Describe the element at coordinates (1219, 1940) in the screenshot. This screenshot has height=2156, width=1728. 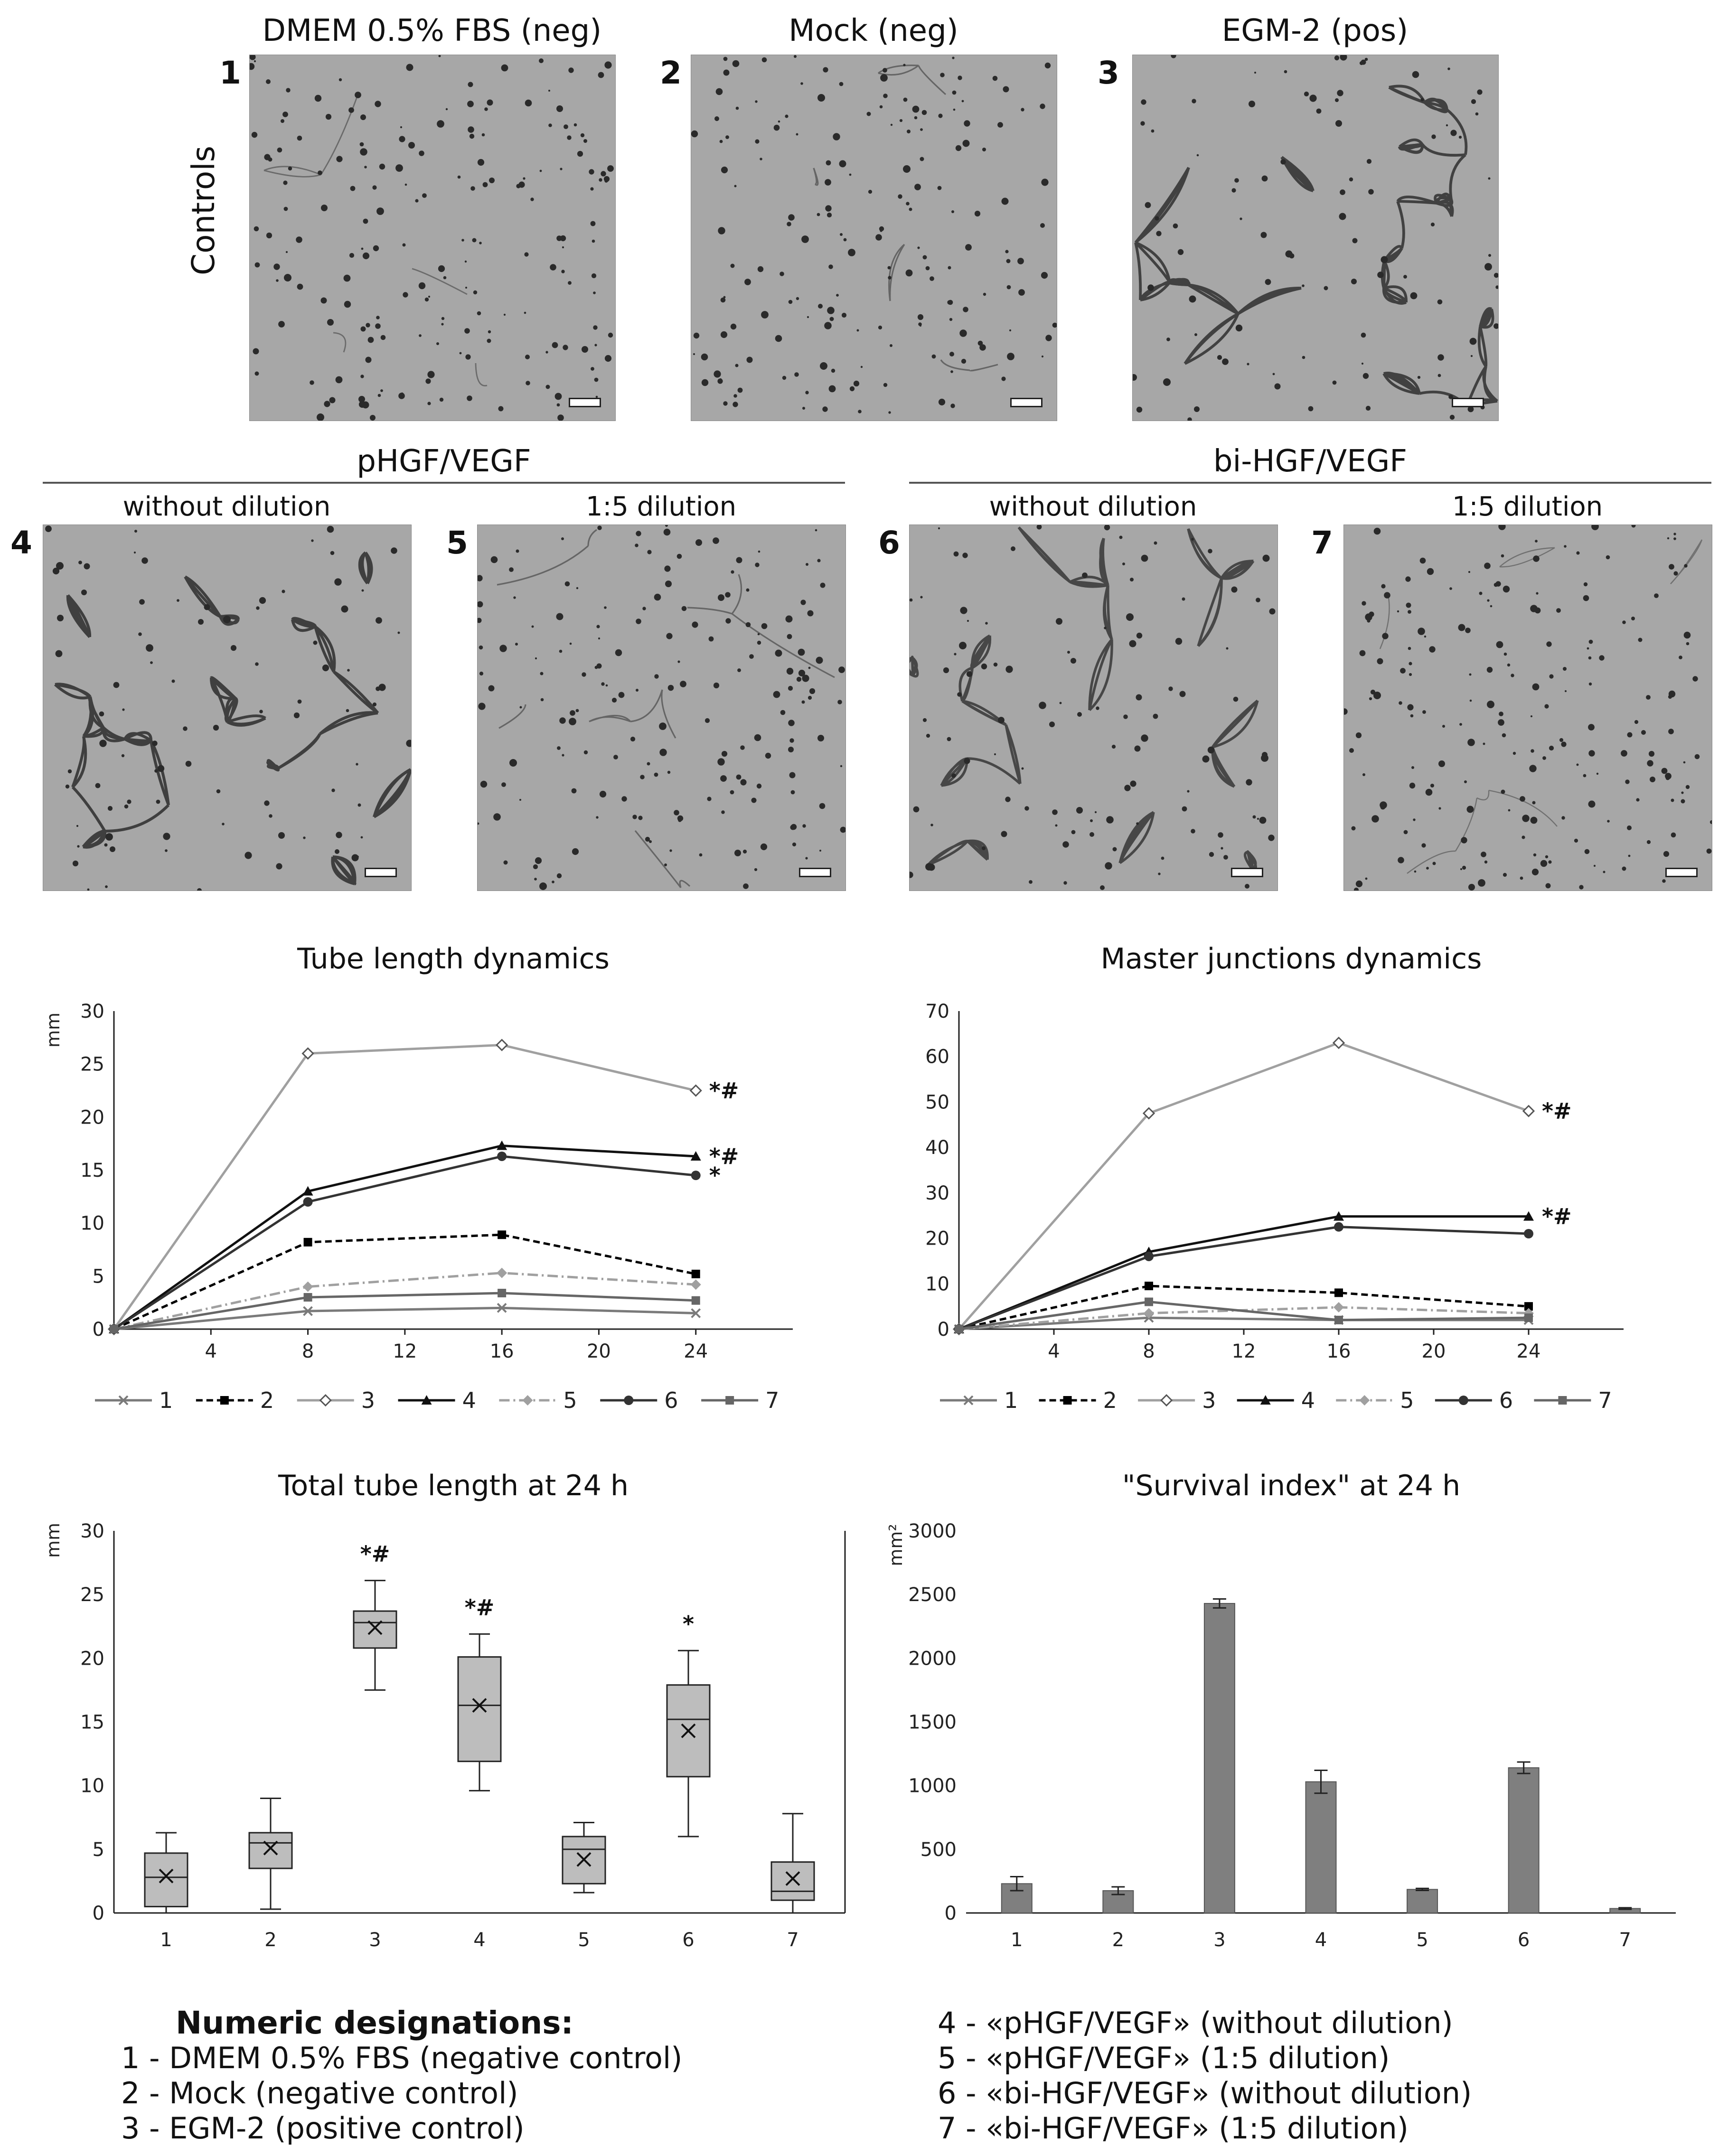
I see `x-tick-label: 3` at that location.